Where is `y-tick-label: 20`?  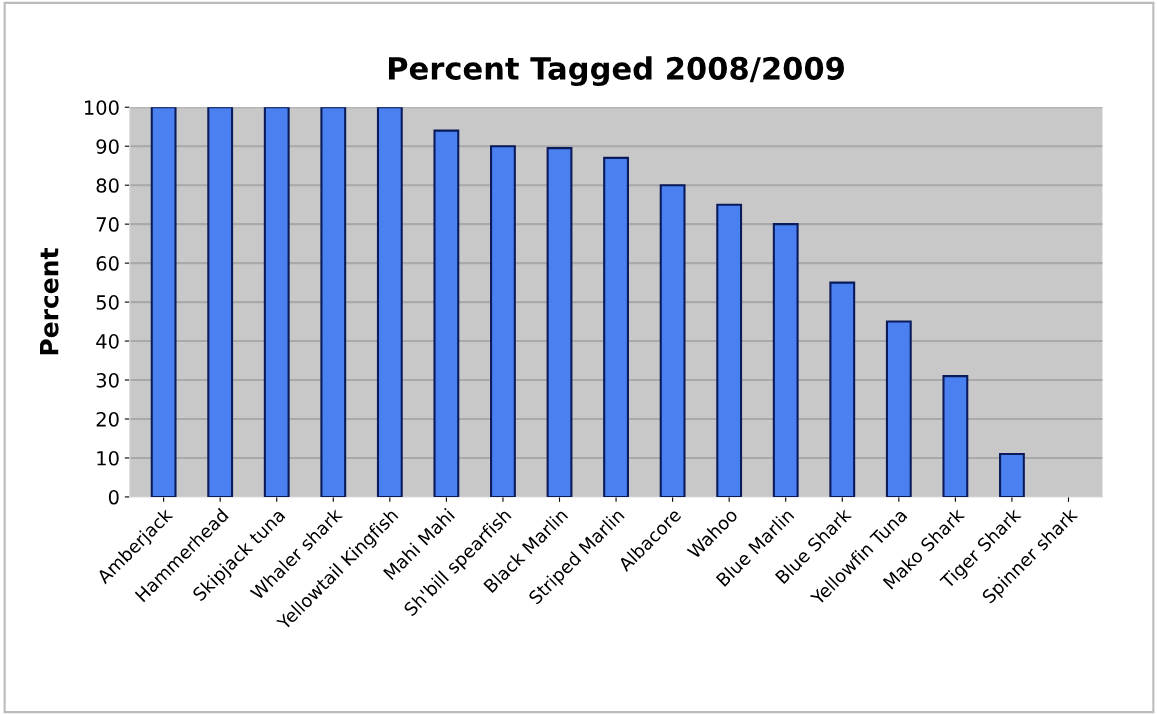
y-tick-label: 20 is located at coordinates (107, 419).